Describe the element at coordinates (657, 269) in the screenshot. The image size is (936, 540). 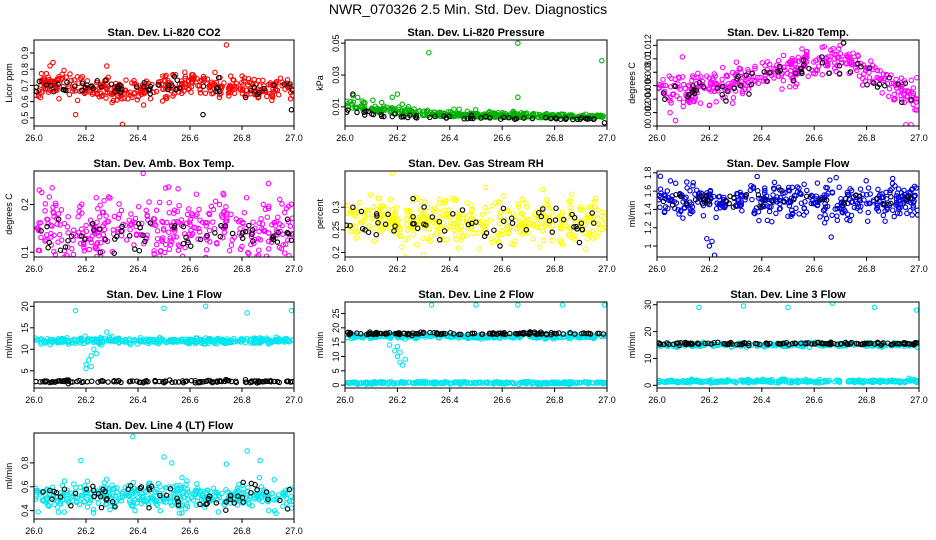
I see `x-tick-label: 26.0` at that location.